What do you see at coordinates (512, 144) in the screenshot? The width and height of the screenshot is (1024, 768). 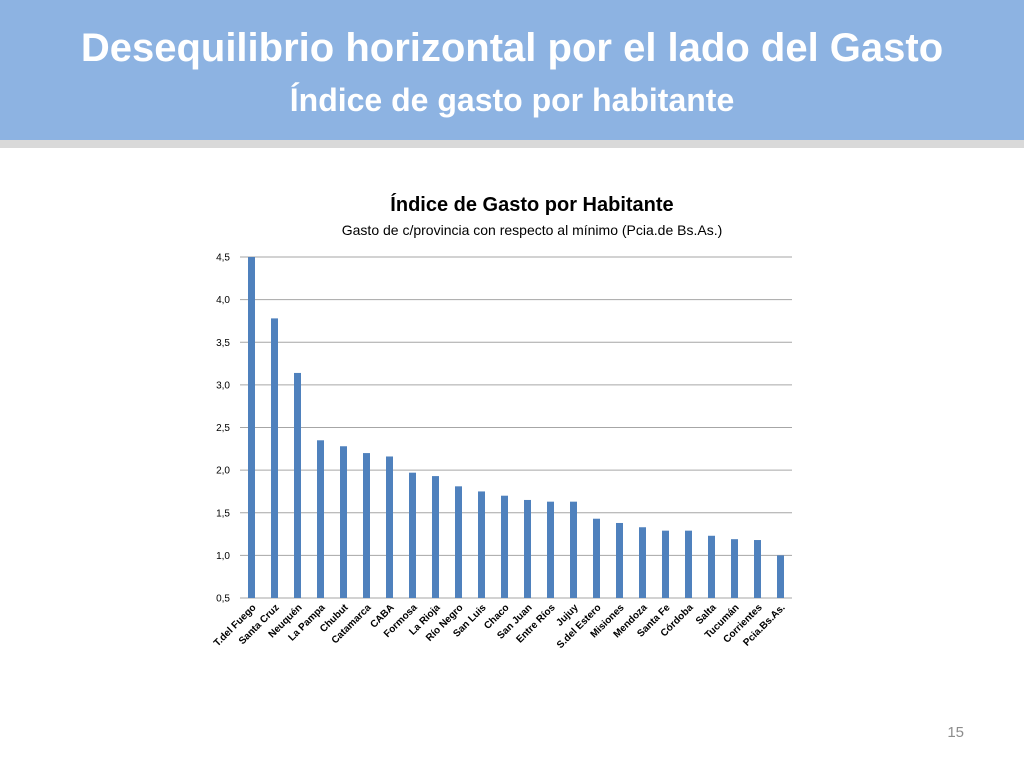 I see `header-divider` at bounding box center [512, 144].